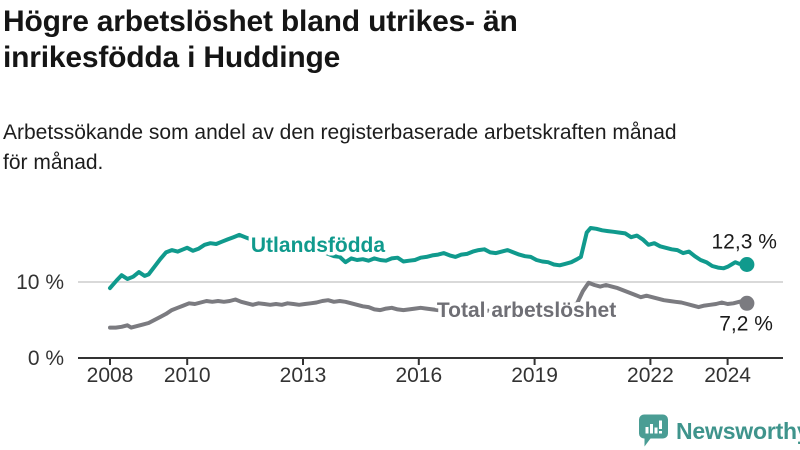 The width and height of the screenshot is (800, 450). Describe the element at coordinates (534, 375) in the screenshot. I see `x-tick-label: 2019` at that location.